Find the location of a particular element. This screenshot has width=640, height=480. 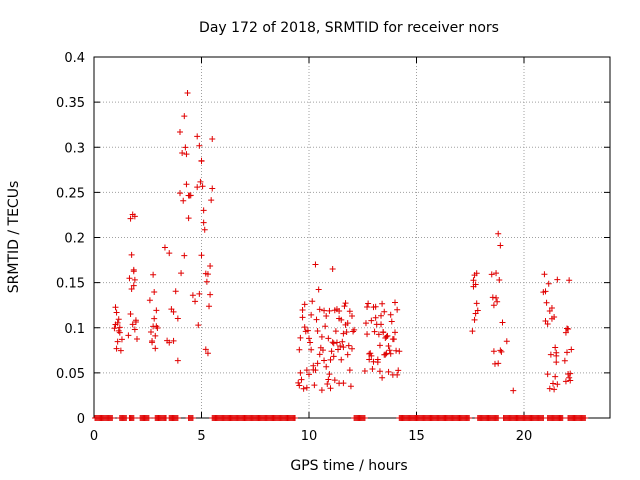

y-tick-label: 0.3 is located at coordinates (74, 148).